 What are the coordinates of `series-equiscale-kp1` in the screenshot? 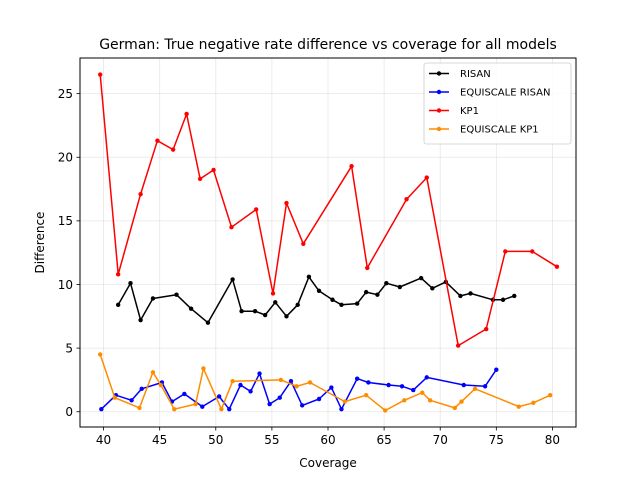 It's located at (325, 382).